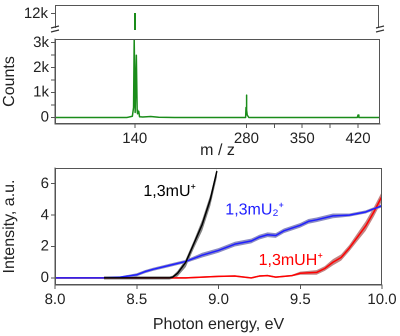 The height and width of the screenshot is (336, 400). I want to click on x-tick-label: 8.0, so click(55, 299).